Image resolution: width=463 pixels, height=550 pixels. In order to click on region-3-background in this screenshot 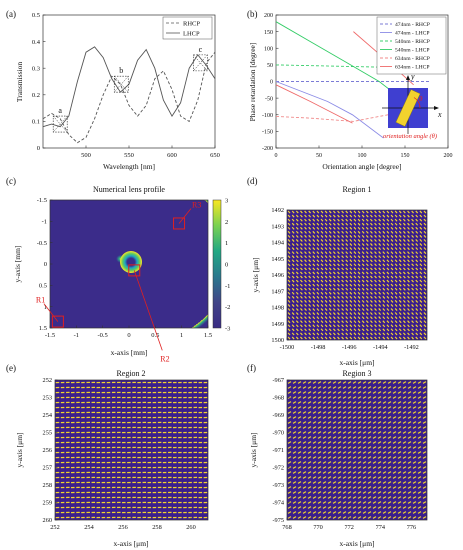, I will do `click(357, 450)`.